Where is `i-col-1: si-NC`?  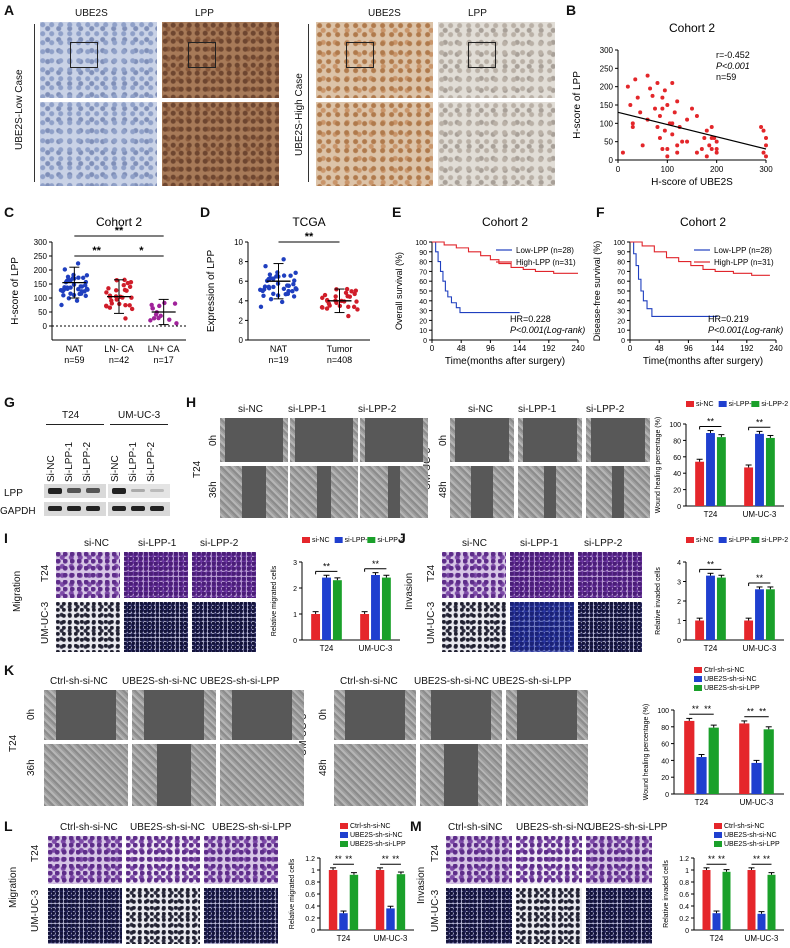 i-col-1: si-NC is located at coordinates (96, 543).